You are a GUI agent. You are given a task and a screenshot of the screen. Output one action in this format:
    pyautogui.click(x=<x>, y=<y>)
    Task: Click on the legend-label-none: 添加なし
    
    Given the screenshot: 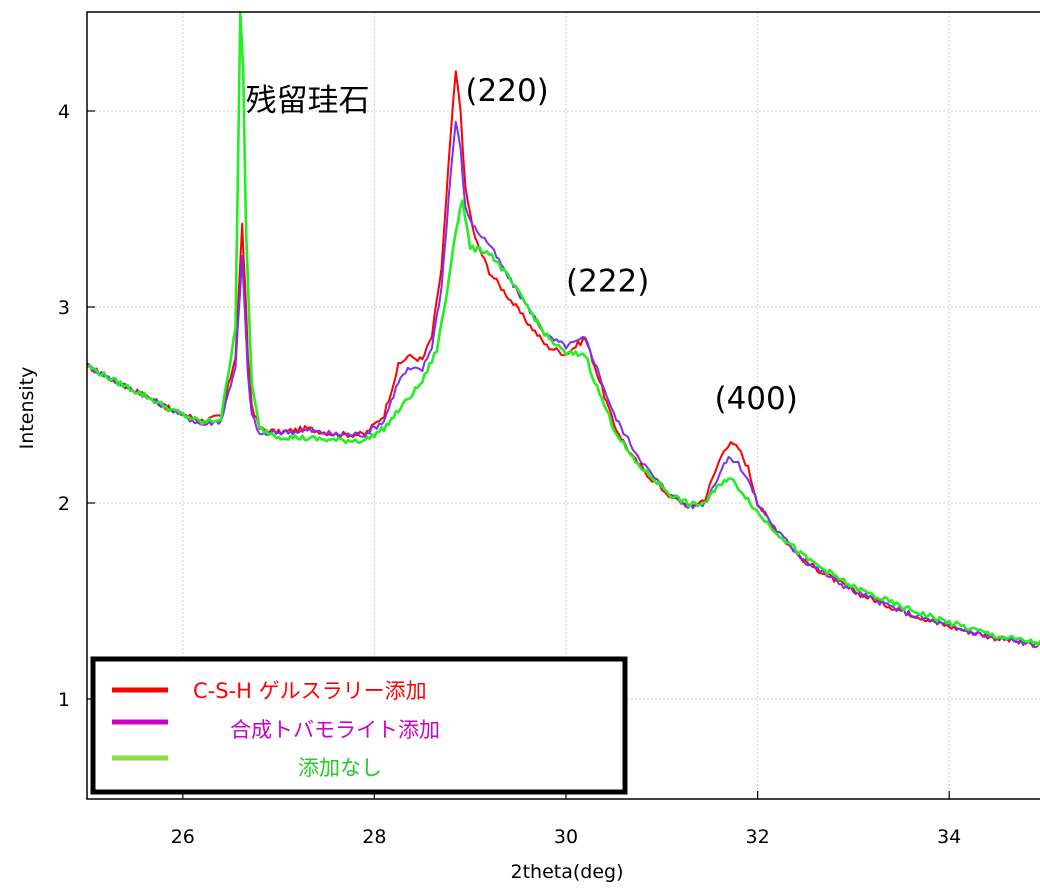 What is the action you would take?
    pyautogui.click(x=340, y=768)
    